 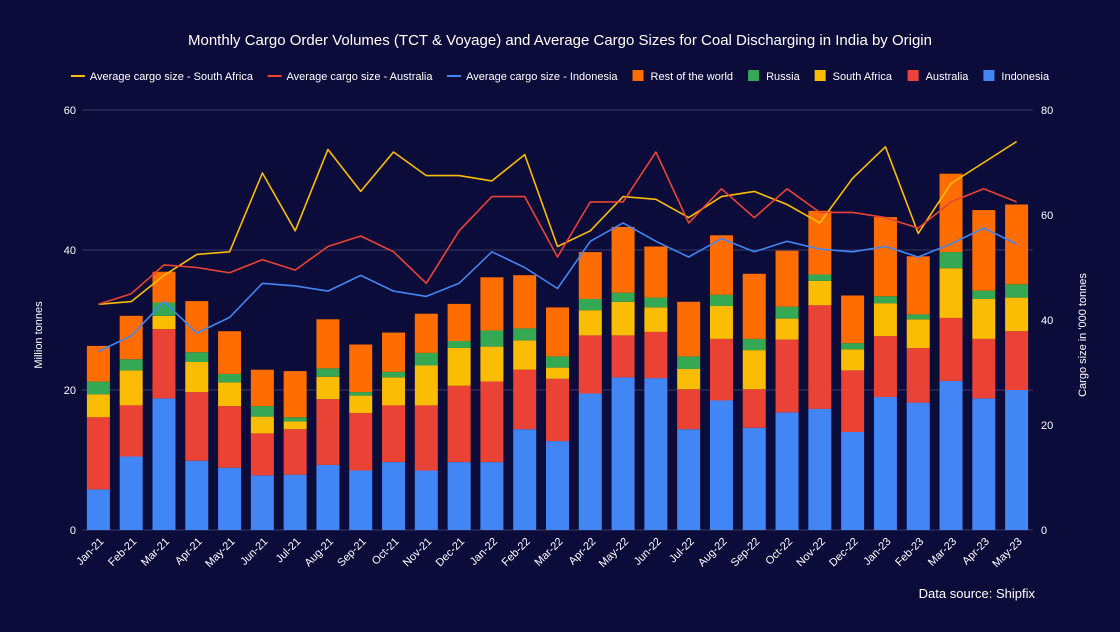 I want to click on legend-label: Average cargo size - South Africa, so click(x=172, y=77).